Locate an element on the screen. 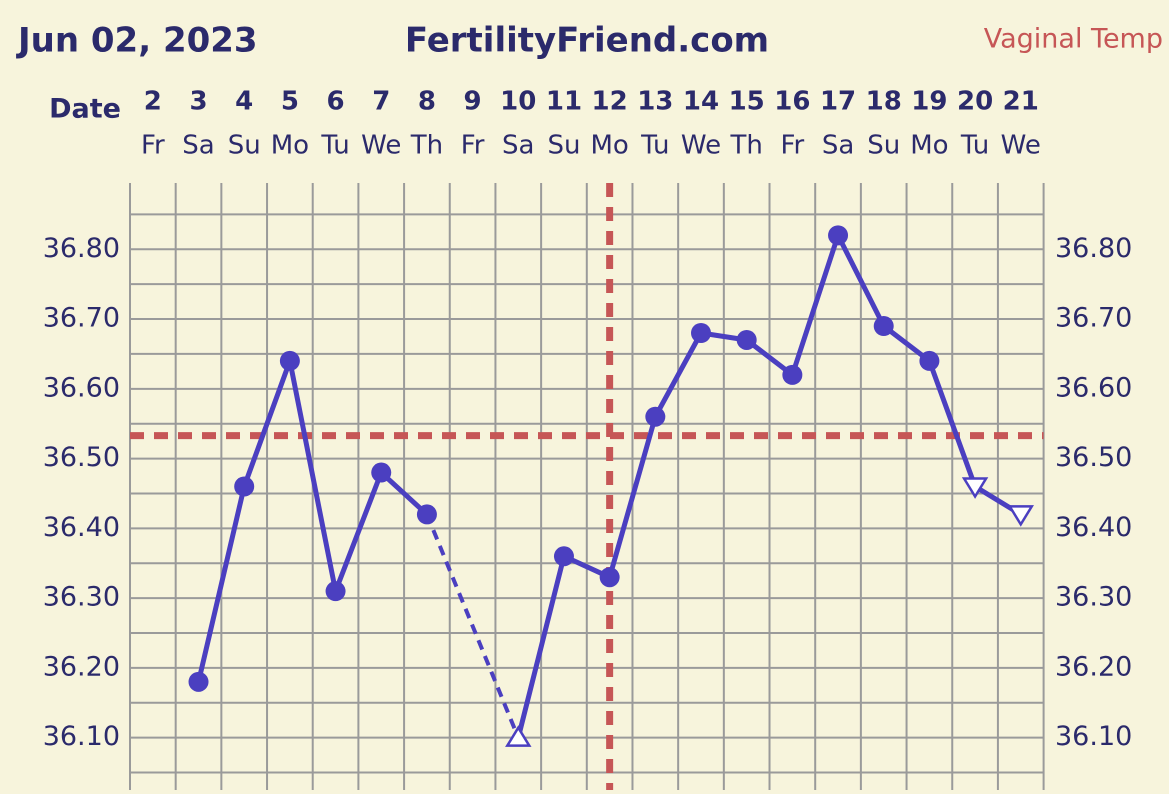  y-tick-label: 36.80 is located at coordinates (81, 248).